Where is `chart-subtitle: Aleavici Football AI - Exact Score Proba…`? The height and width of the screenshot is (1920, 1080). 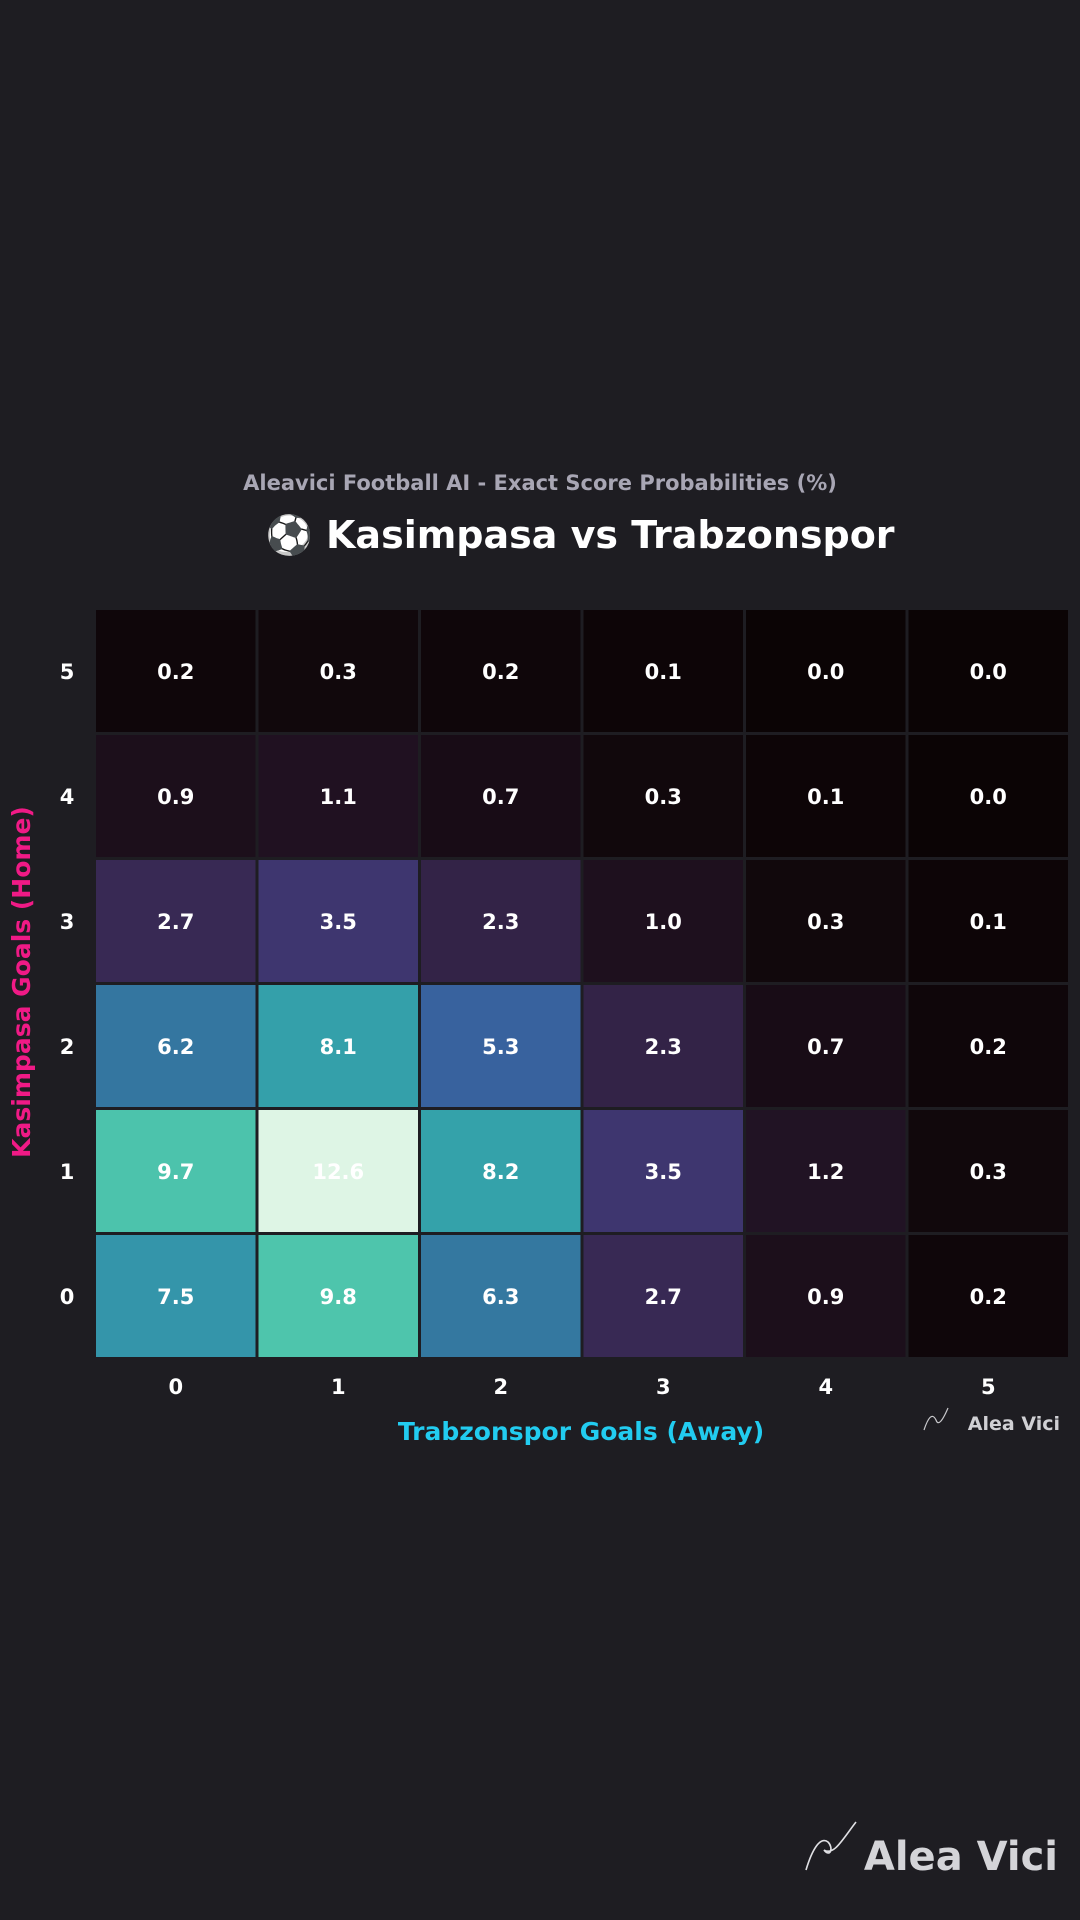 chart-subtitle: Aleavici Football AI - Exact Score Proba… is located at coordinates (540, 483).